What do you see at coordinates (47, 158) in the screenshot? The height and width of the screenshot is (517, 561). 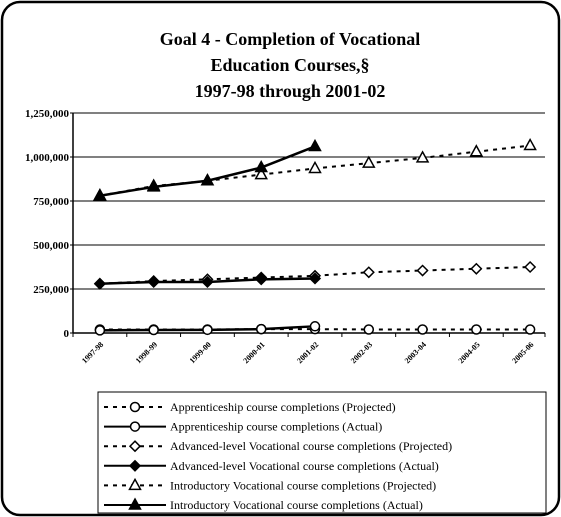 I see `y-tick-label: 1,000,000` at bounding box center [47, 158].